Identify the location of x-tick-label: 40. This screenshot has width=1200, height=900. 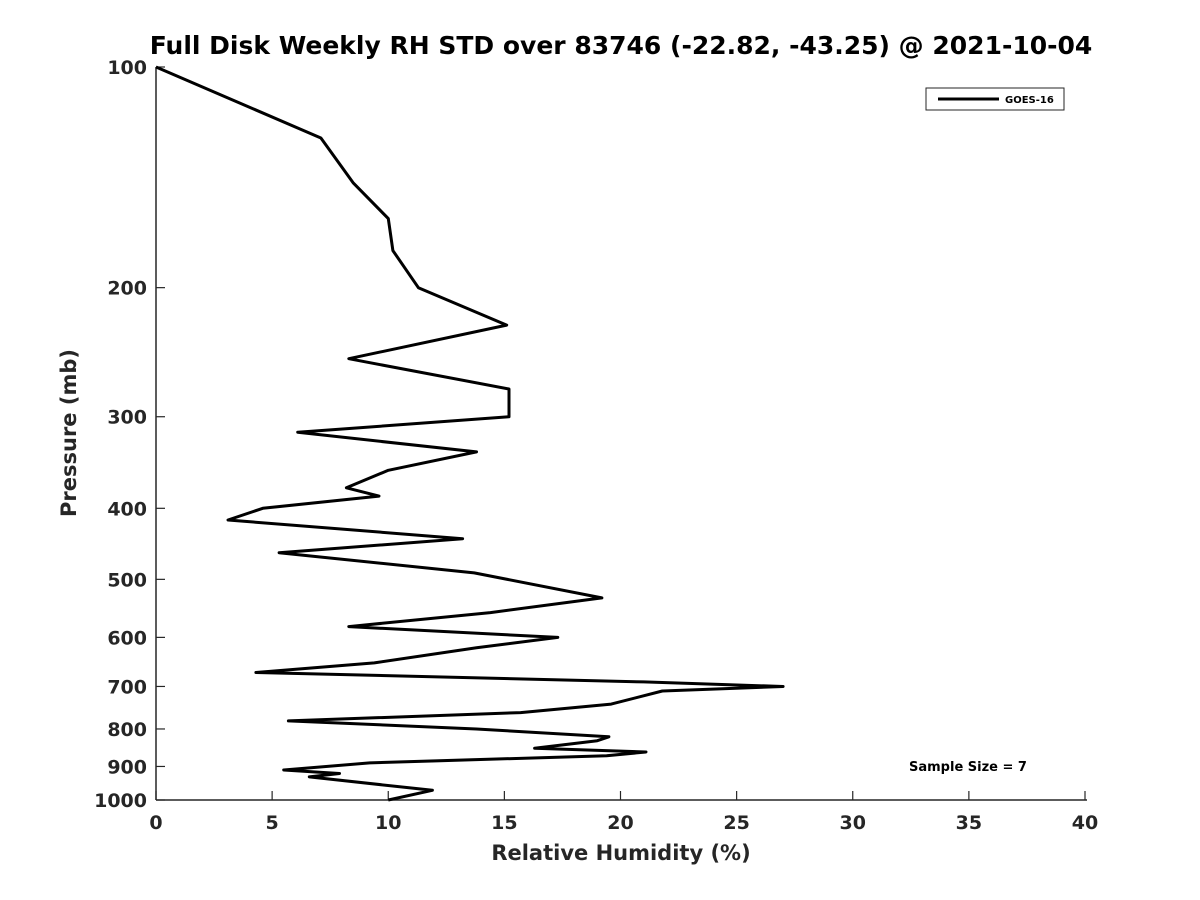
(1085, 823).